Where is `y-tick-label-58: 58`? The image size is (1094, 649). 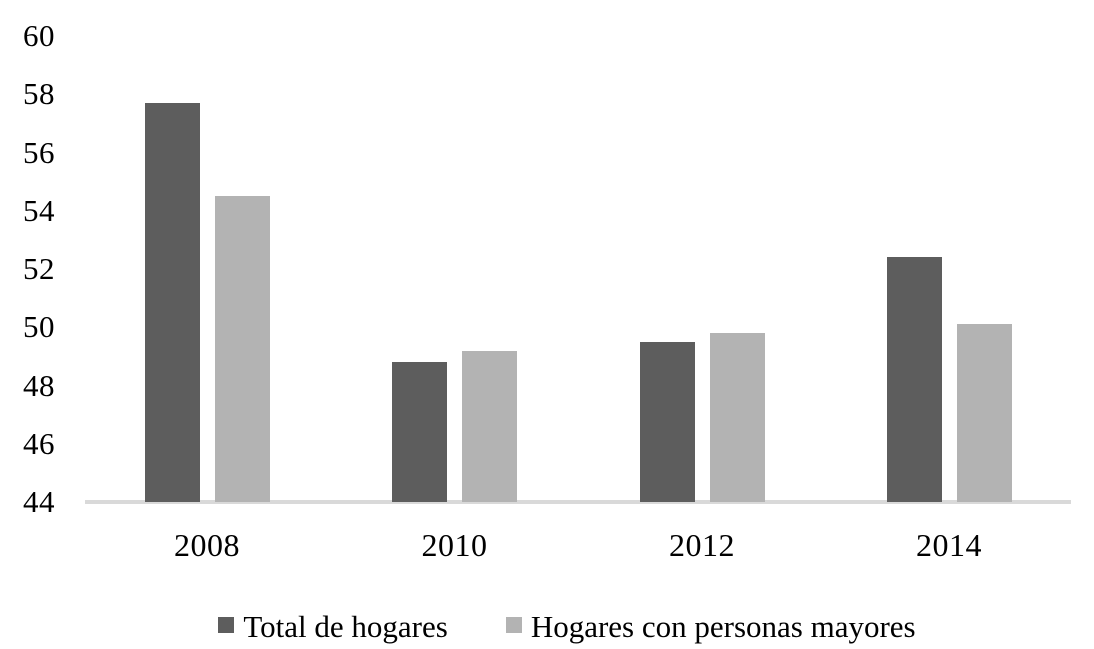 y-tick-label-58: 58 is located at coordinates (39, 94).